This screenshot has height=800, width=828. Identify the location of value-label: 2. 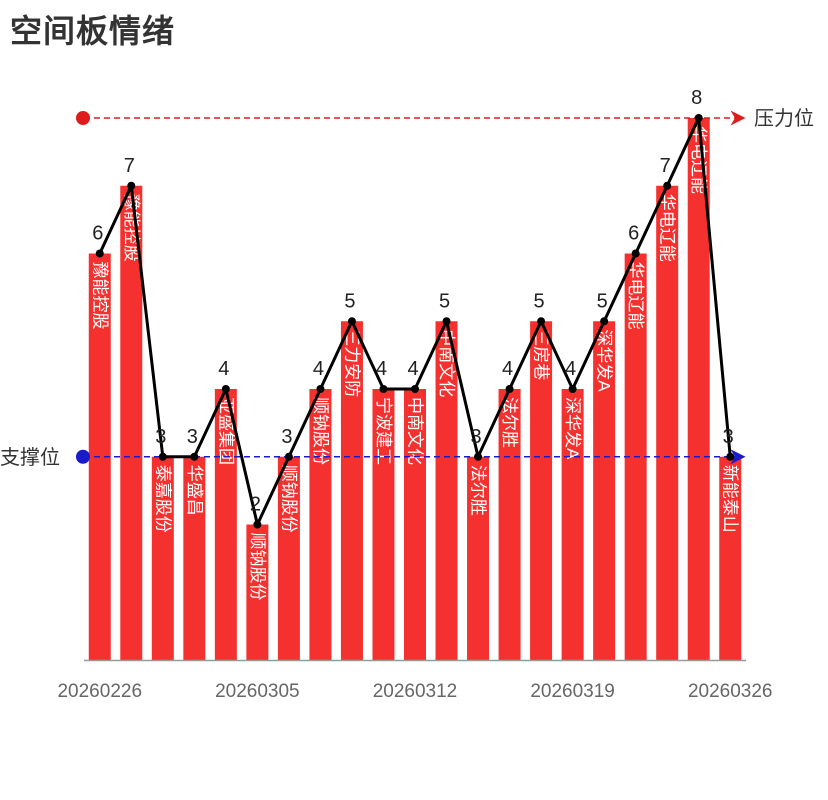
(255, 505).